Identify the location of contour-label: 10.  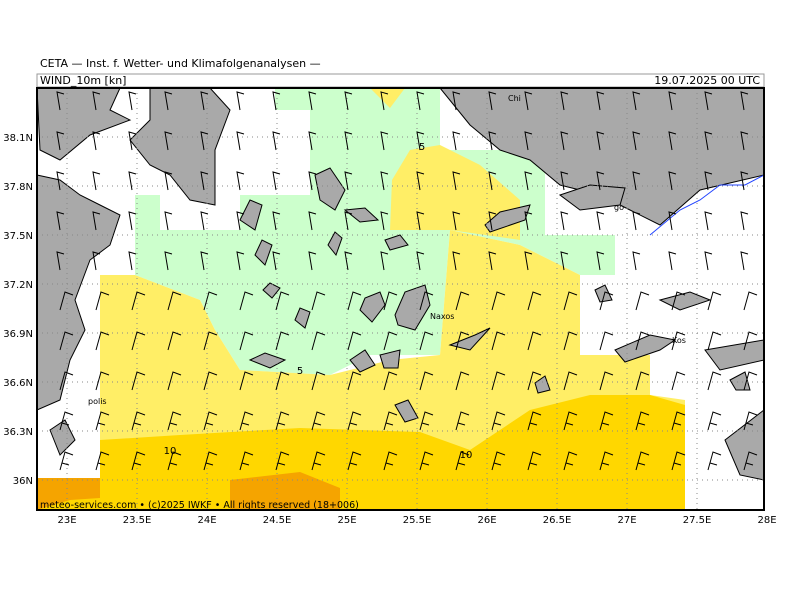
(466, 455).